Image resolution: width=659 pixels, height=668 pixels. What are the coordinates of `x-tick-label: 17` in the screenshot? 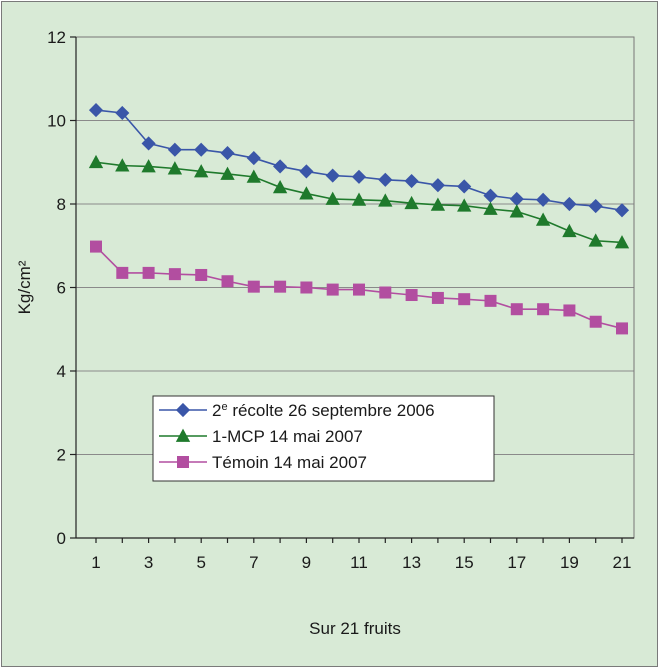 It's located at (516, 562).